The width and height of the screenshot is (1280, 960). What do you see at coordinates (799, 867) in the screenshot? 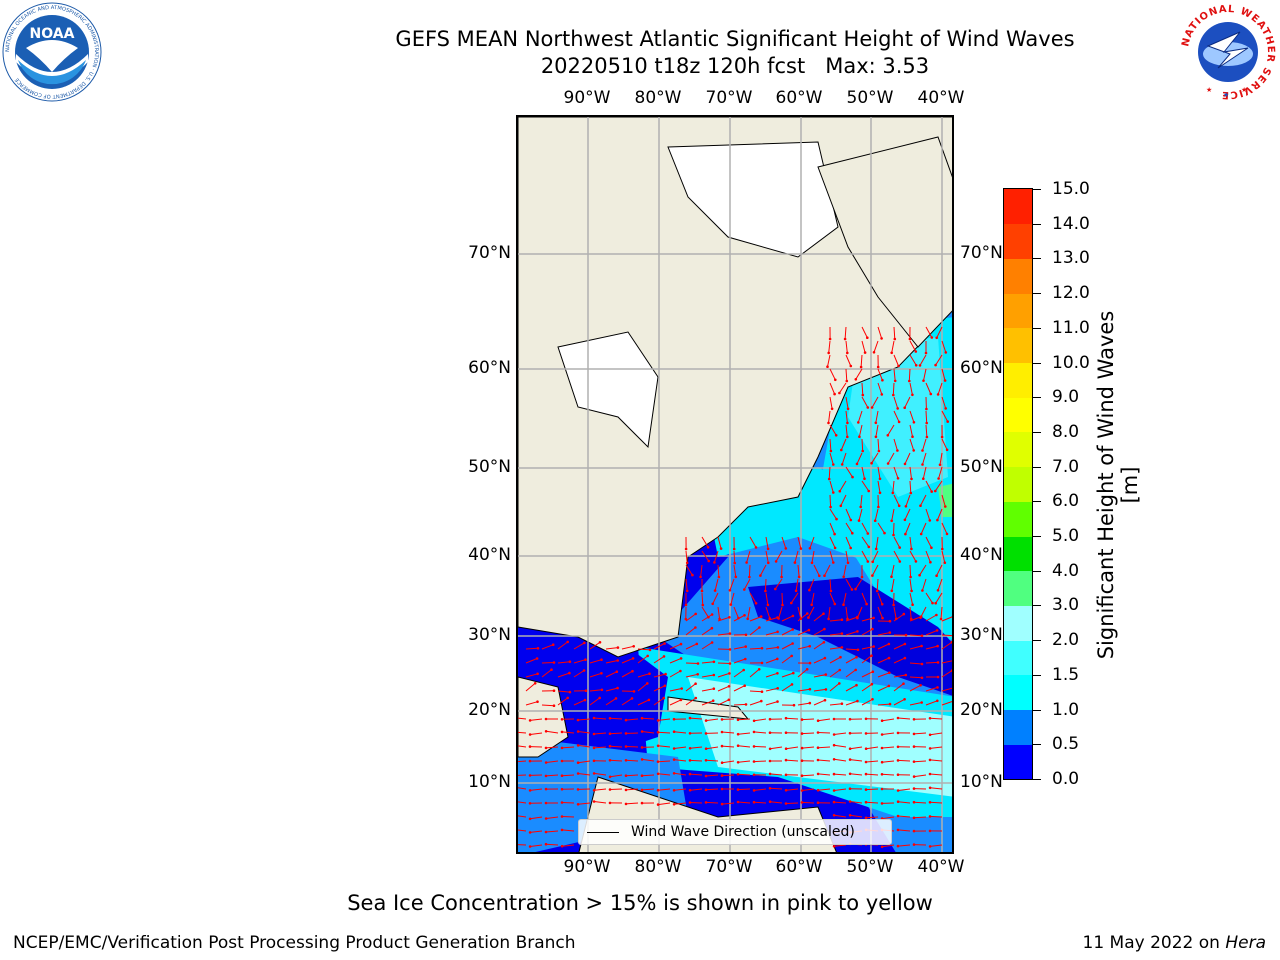
I see `lon-label: 60°W` at bounding box center [799, 867].